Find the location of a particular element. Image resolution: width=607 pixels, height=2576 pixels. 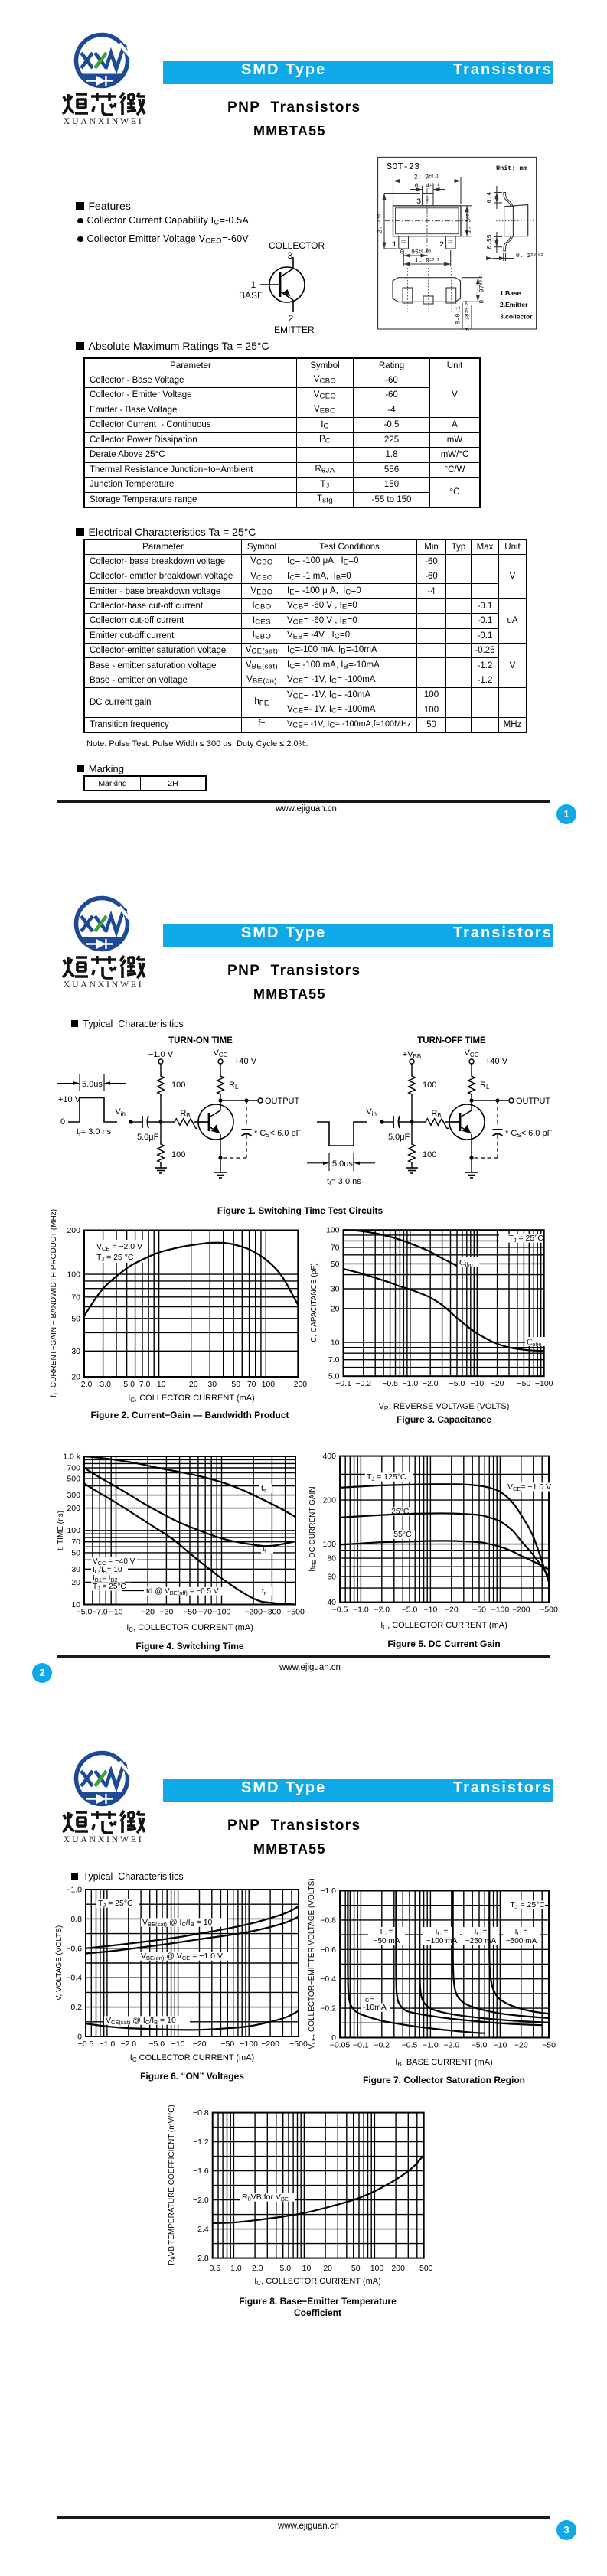

svg-text: 0. 38±0.05 is located at coordinates (468, 316).